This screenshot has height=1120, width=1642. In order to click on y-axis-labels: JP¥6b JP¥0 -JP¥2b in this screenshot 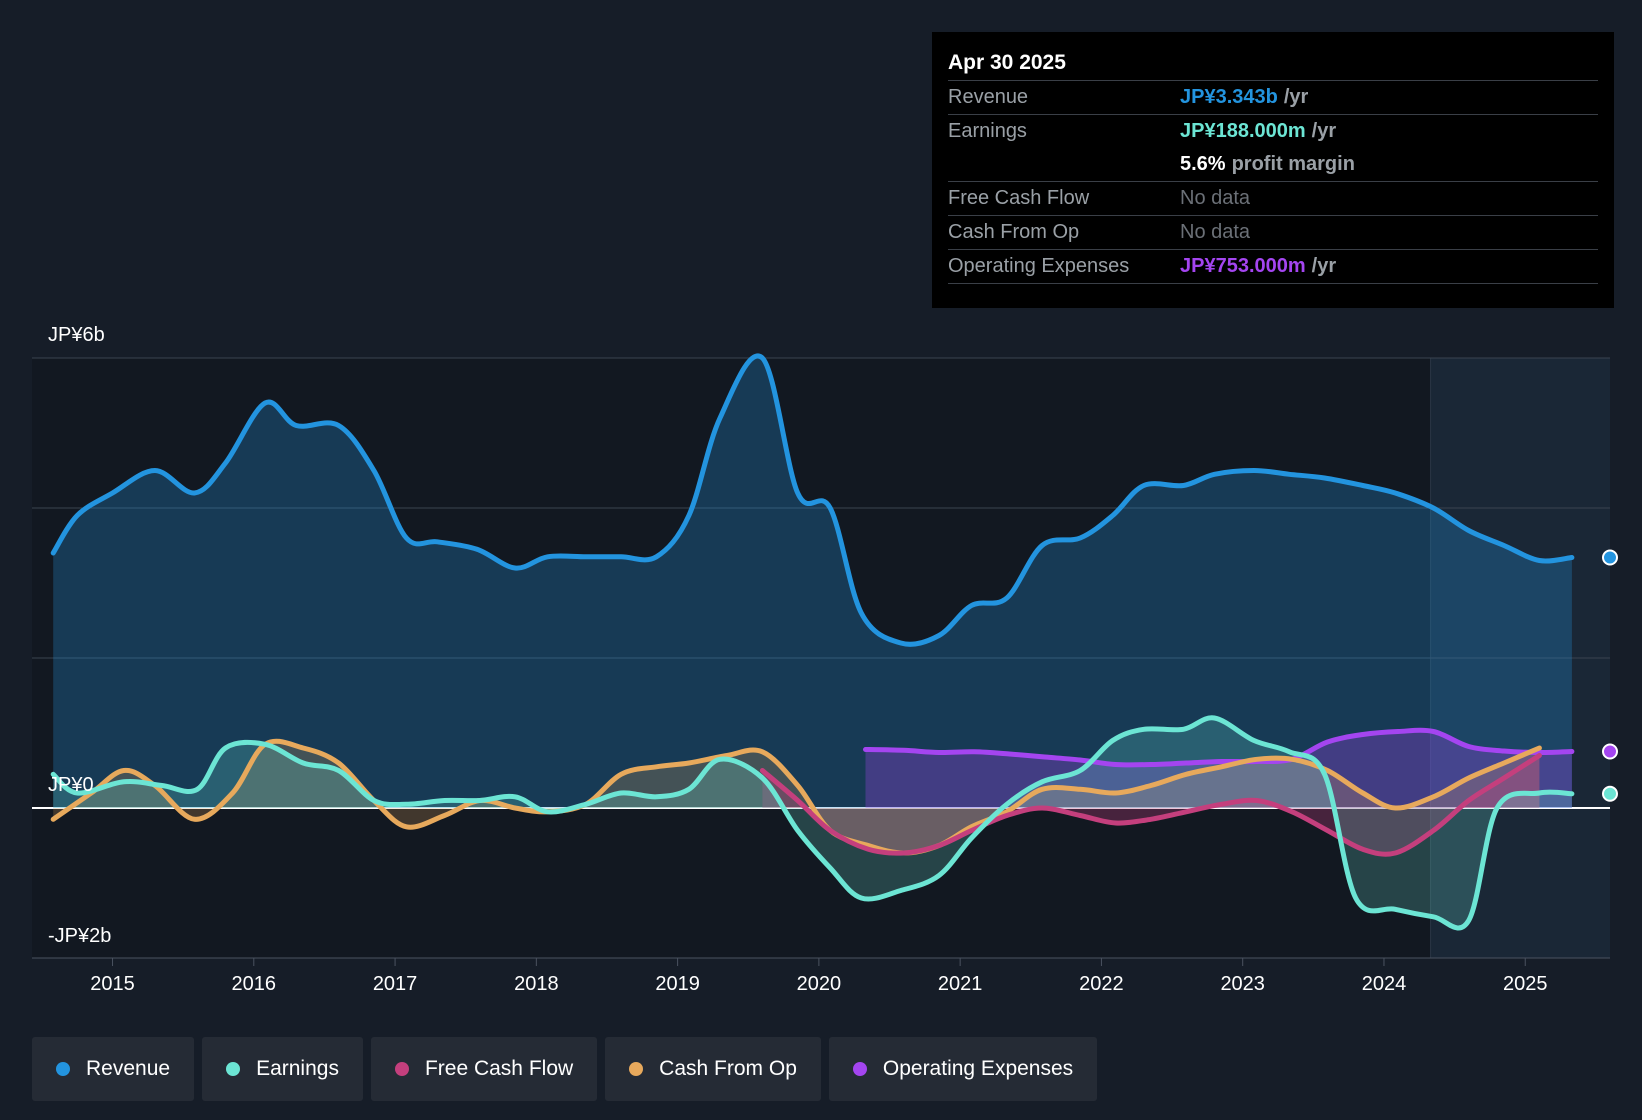, I will do `click(79, 635)`.